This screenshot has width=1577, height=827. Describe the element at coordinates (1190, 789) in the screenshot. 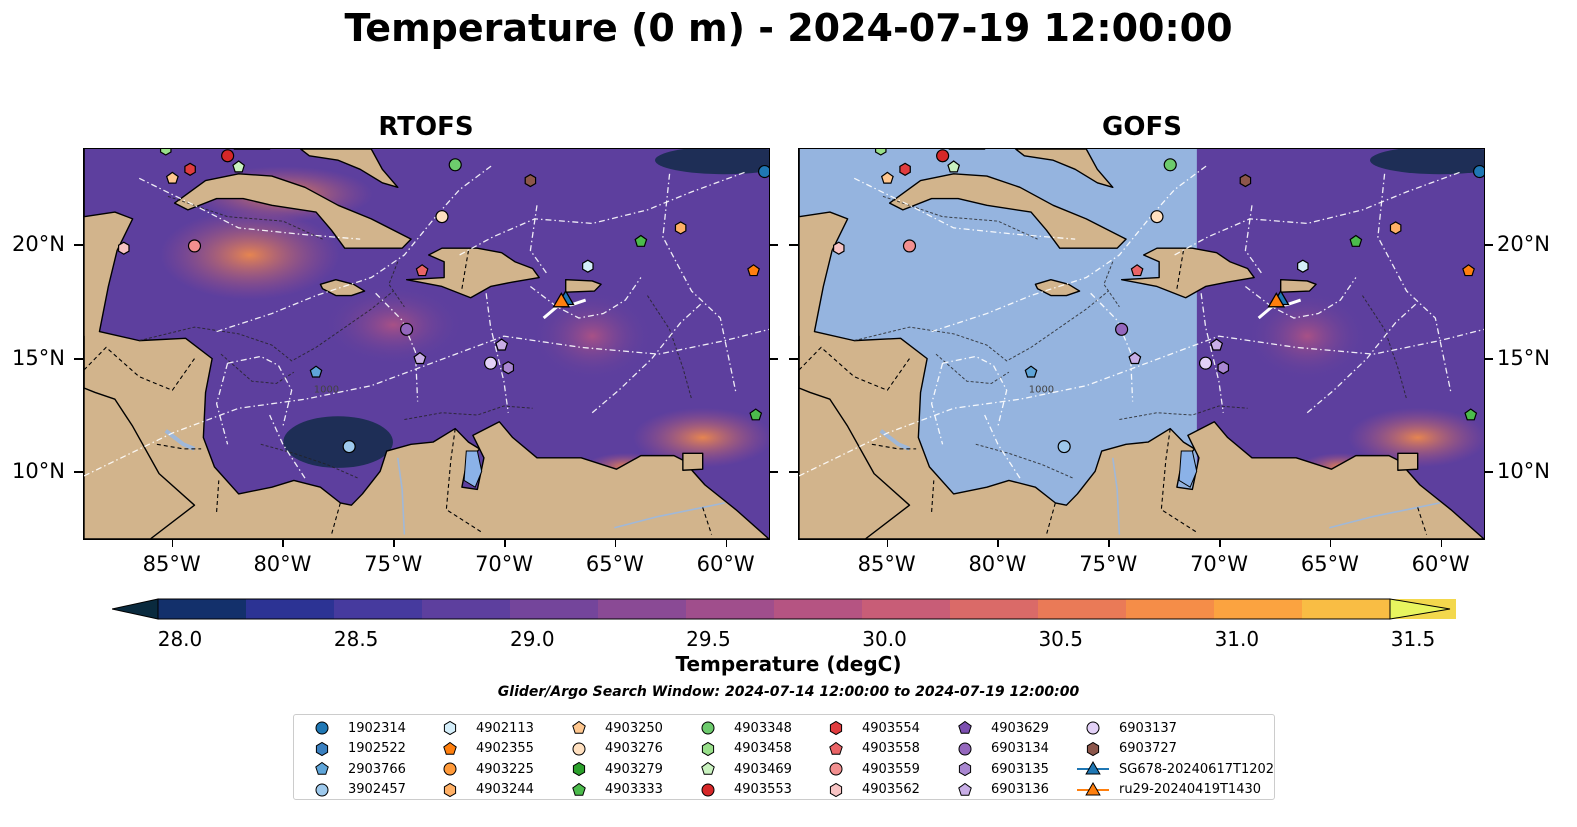

I see `legend-label: ru29-20240419T1430` at that location.